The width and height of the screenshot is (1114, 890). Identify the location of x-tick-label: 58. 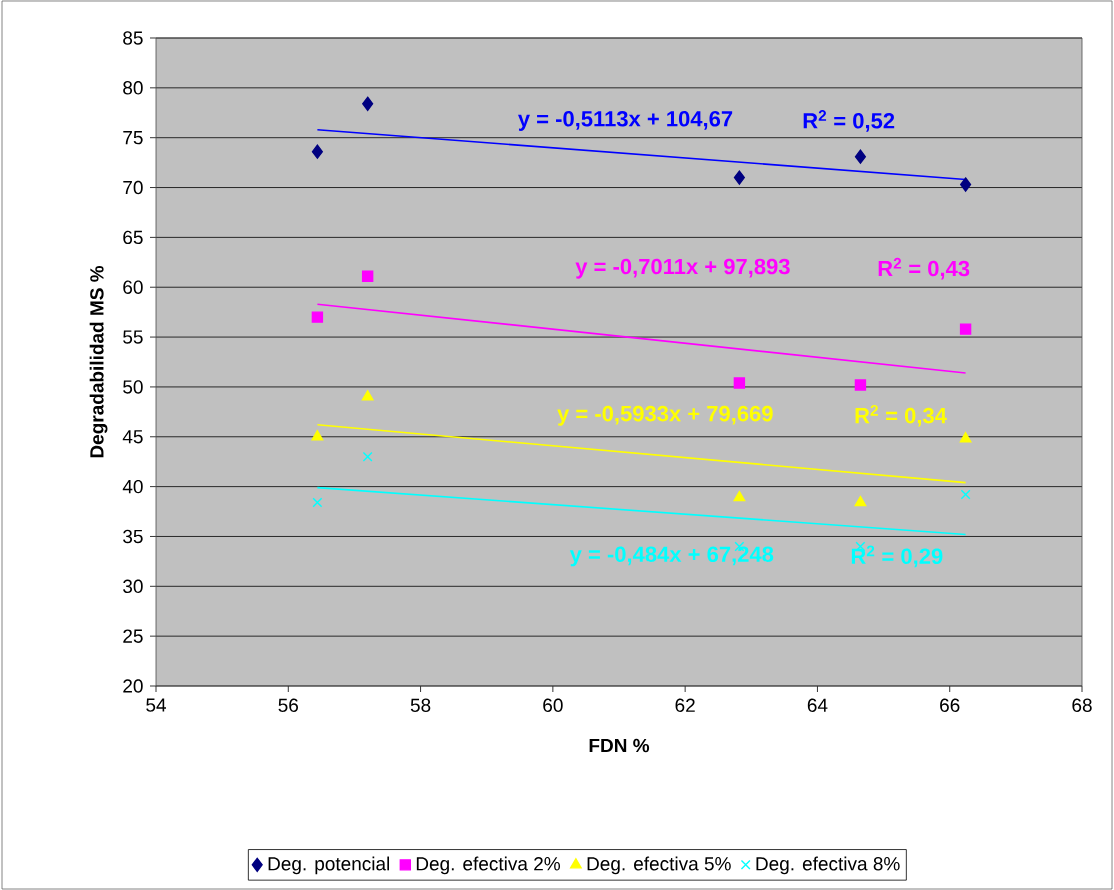
(420, 705).